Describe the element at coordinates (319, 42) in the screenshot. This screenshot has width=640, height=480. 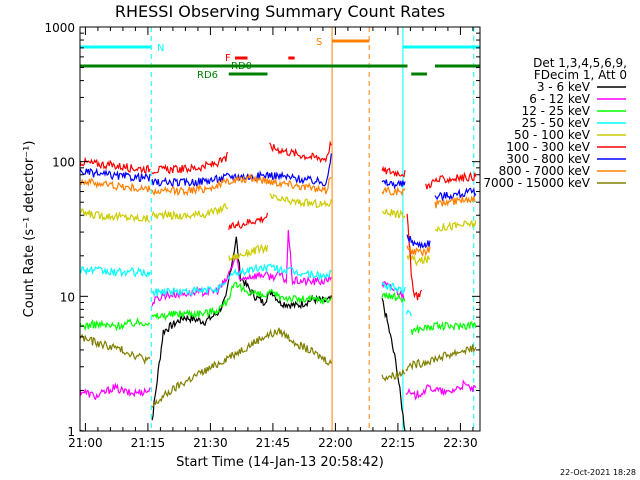
I see `saa-flag-label: S` at that location.